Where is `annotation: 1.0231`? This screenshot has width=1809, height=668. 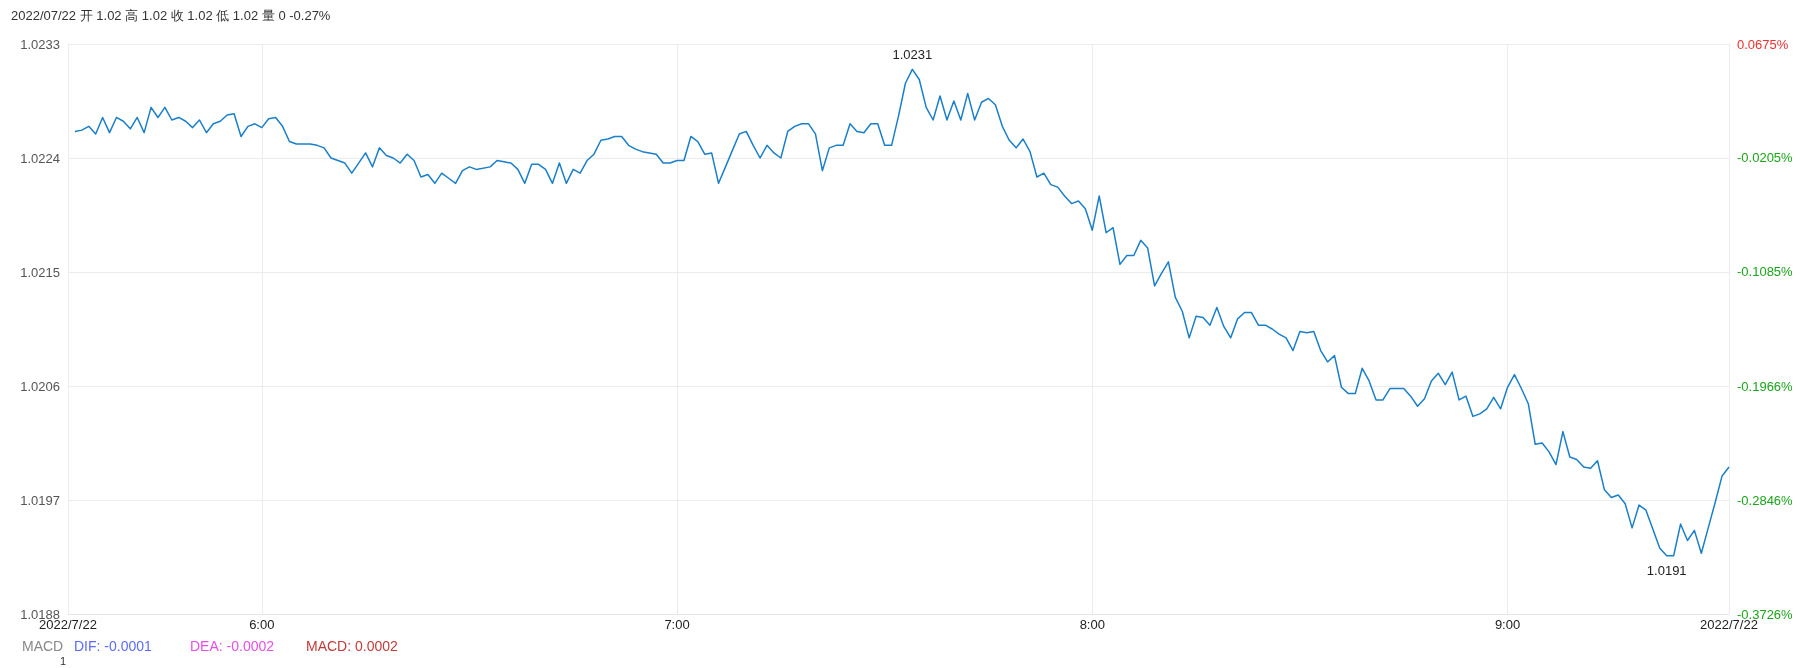 annotation: 1.0231 is located at coordinates (912, 55).